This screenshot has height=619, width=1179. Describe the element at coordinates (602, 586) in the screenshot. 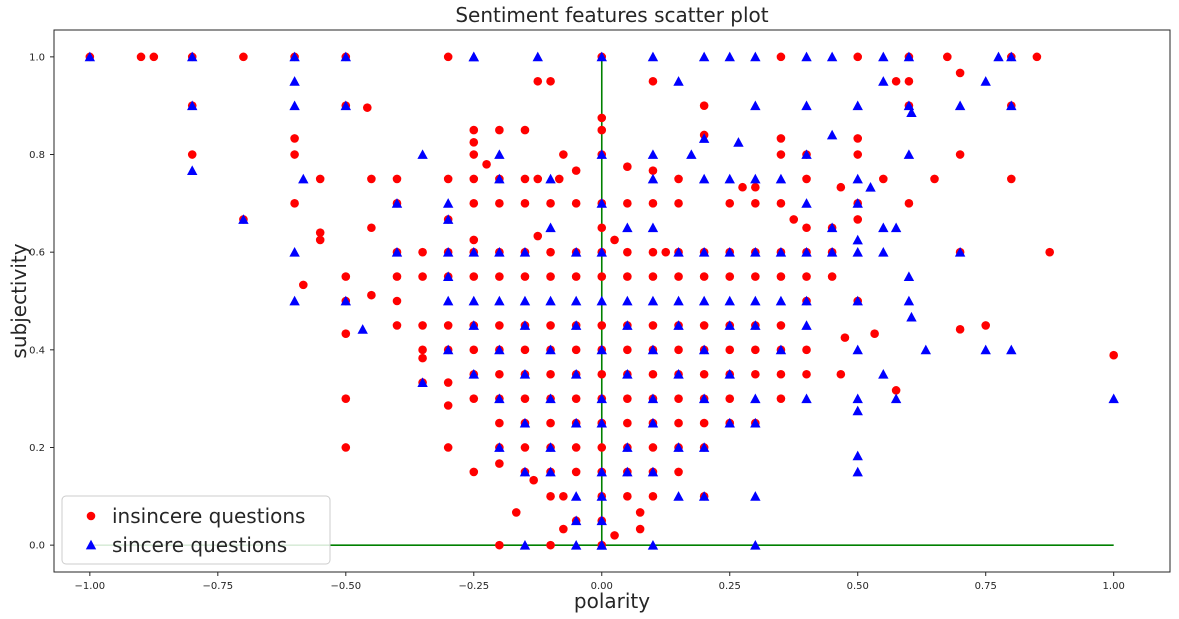

I see `x-tick-label: 0.00` at that location.